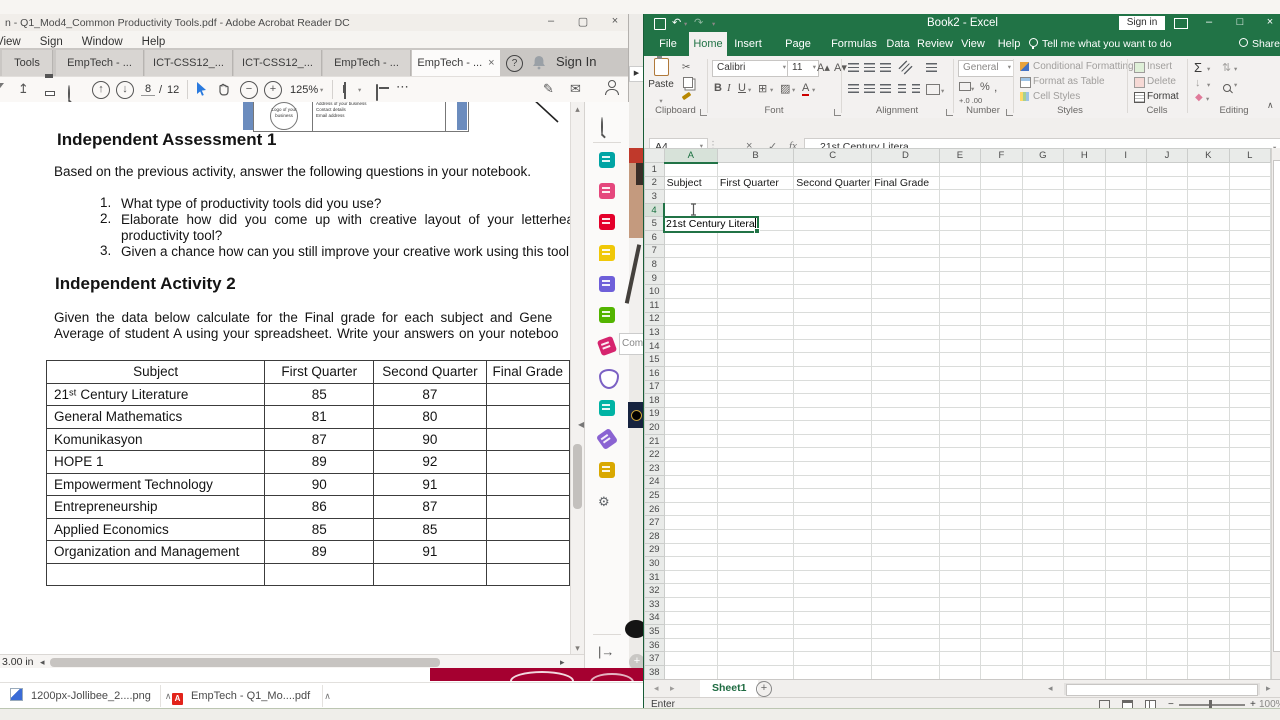  Describe the element at coordinates (1043, 523) in the screenshot. I see `cell-G27` at that location.